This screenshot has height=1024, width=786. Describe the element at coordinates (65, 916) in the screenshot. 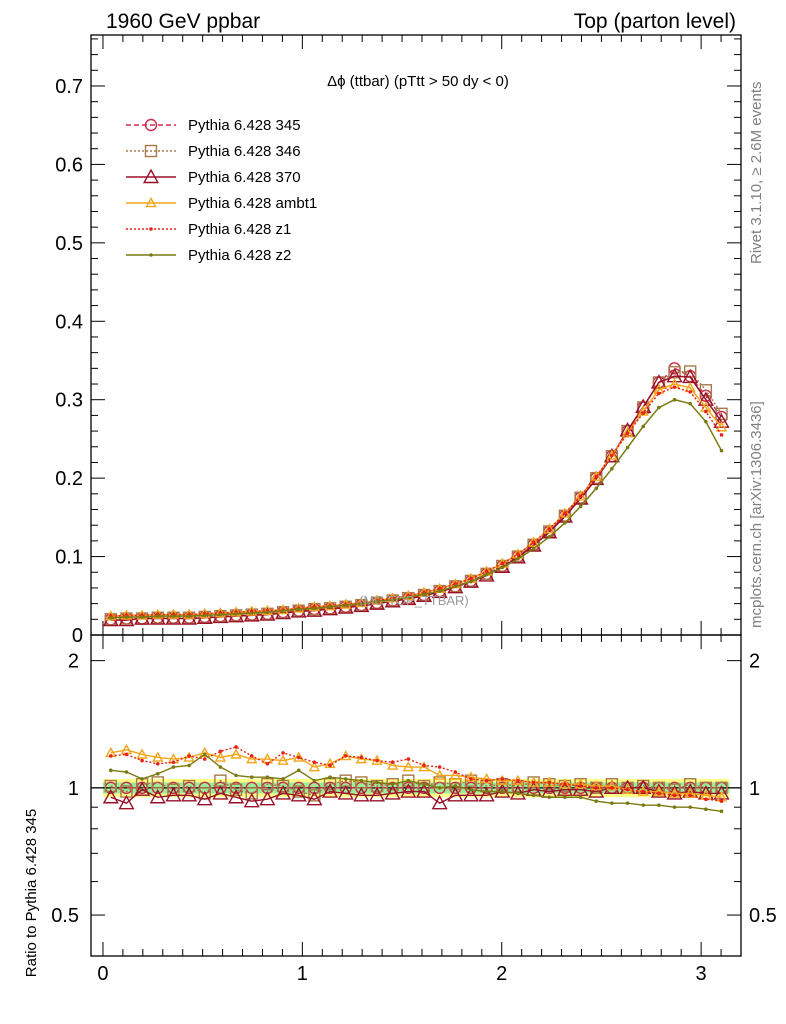

I see `ratio-y-tick-label: 0.5` at that location.